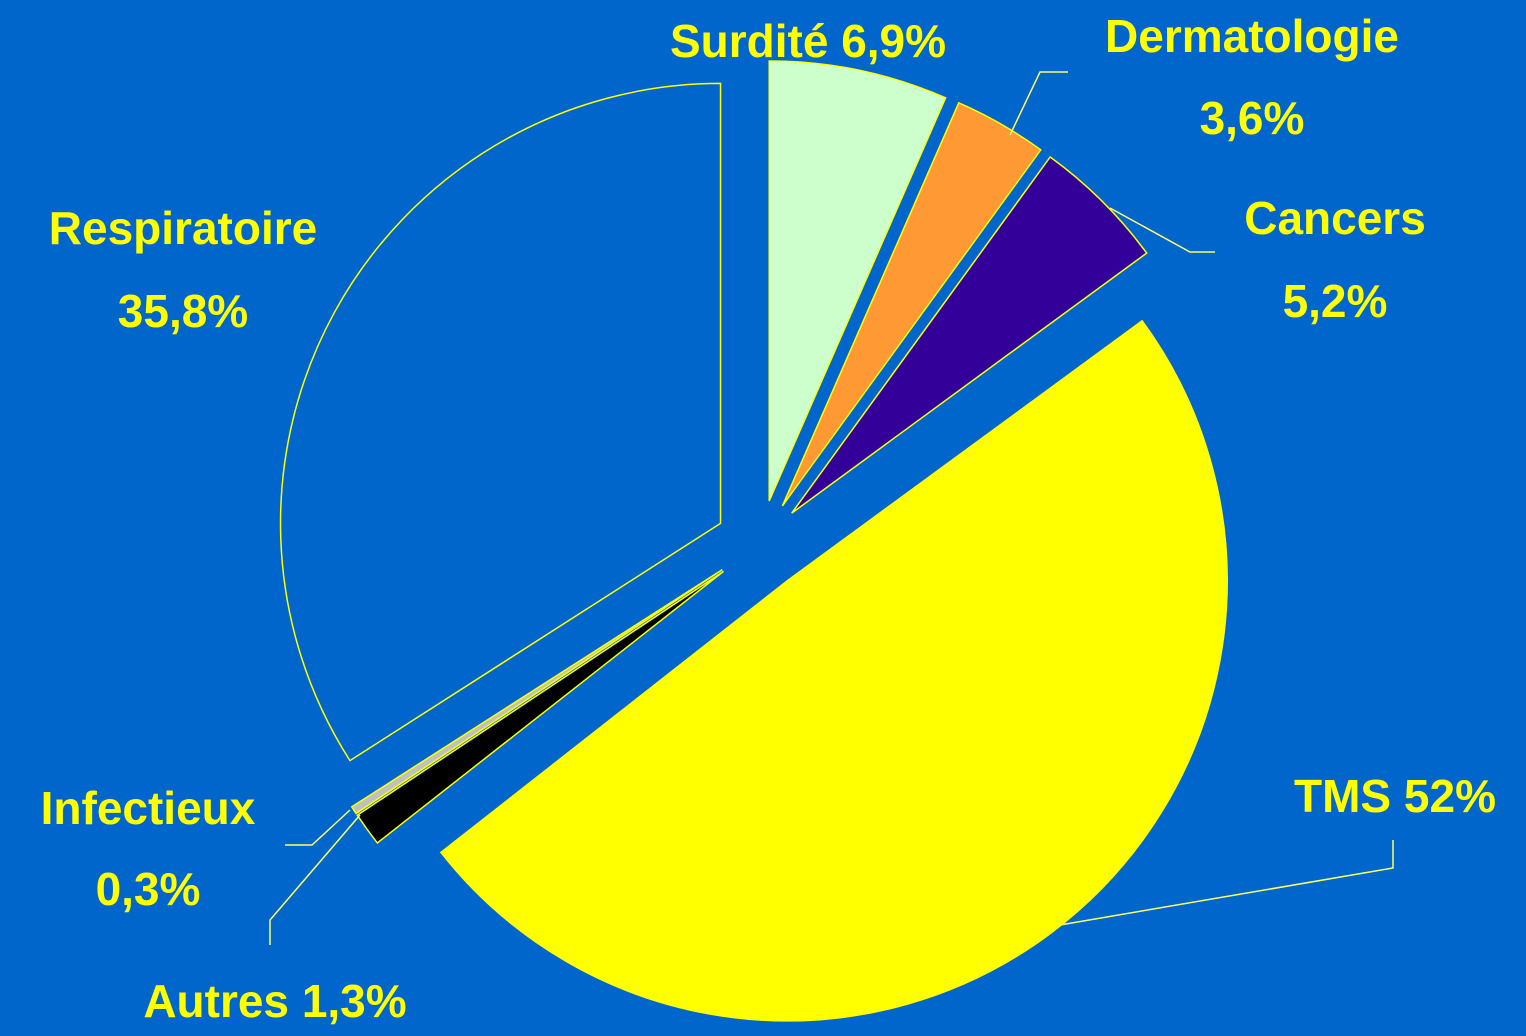 The image size is (1526, 1036). Describe the element at coordinates (1395, 796) in the screenshot. I see `slice-label: TMS 52%` at that location.